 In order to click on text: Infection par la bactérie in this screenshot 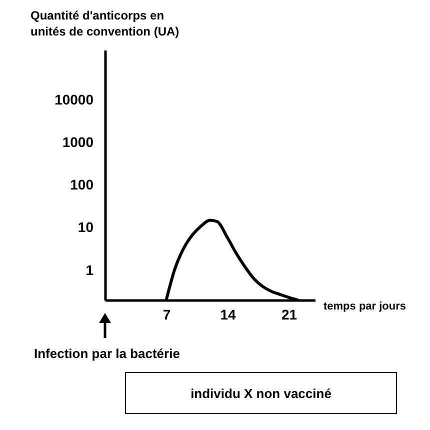, I will do `click(107, 353)`.